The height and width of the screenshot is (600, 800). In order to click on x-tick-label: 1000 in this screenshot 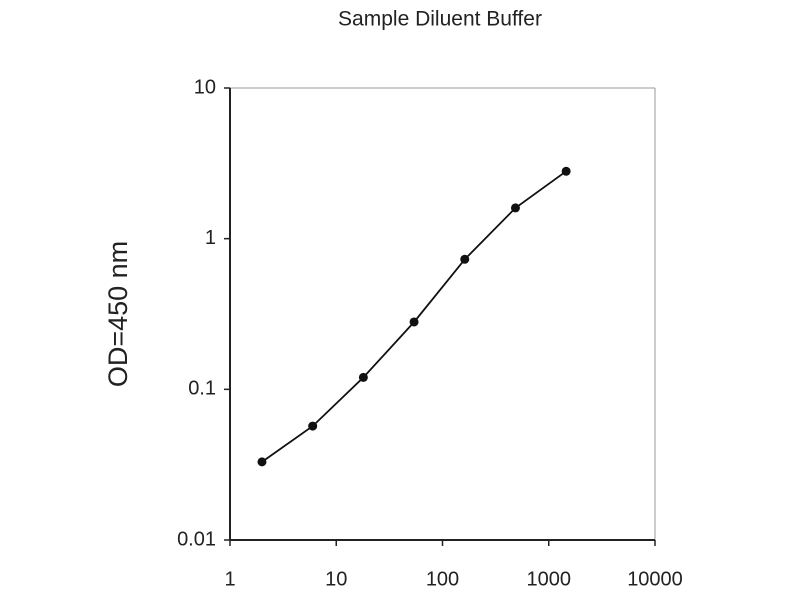, I will do `click(549, 579)`.